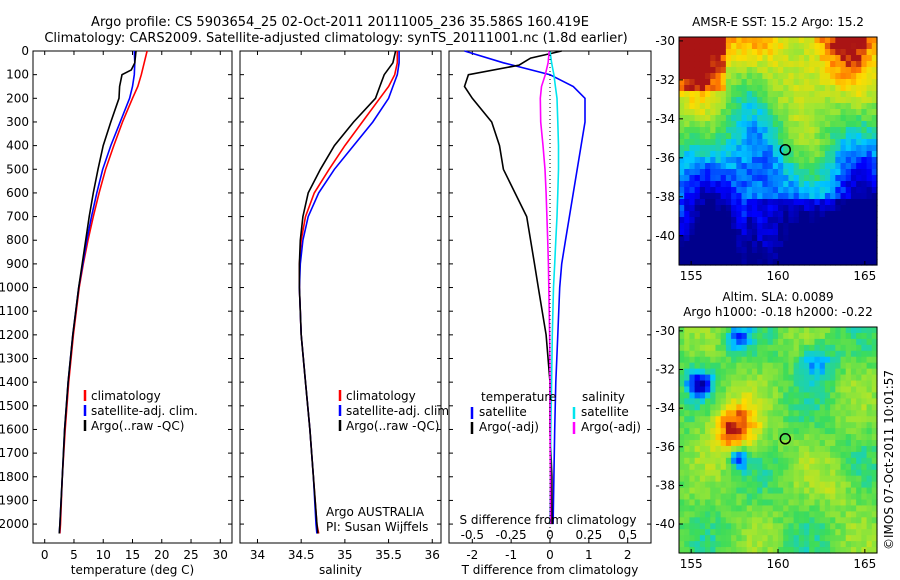  What do you see at coordinates (17, 169) in the screenshot?
I see `y-tick-label: 500` at bounding box center [17, 169].